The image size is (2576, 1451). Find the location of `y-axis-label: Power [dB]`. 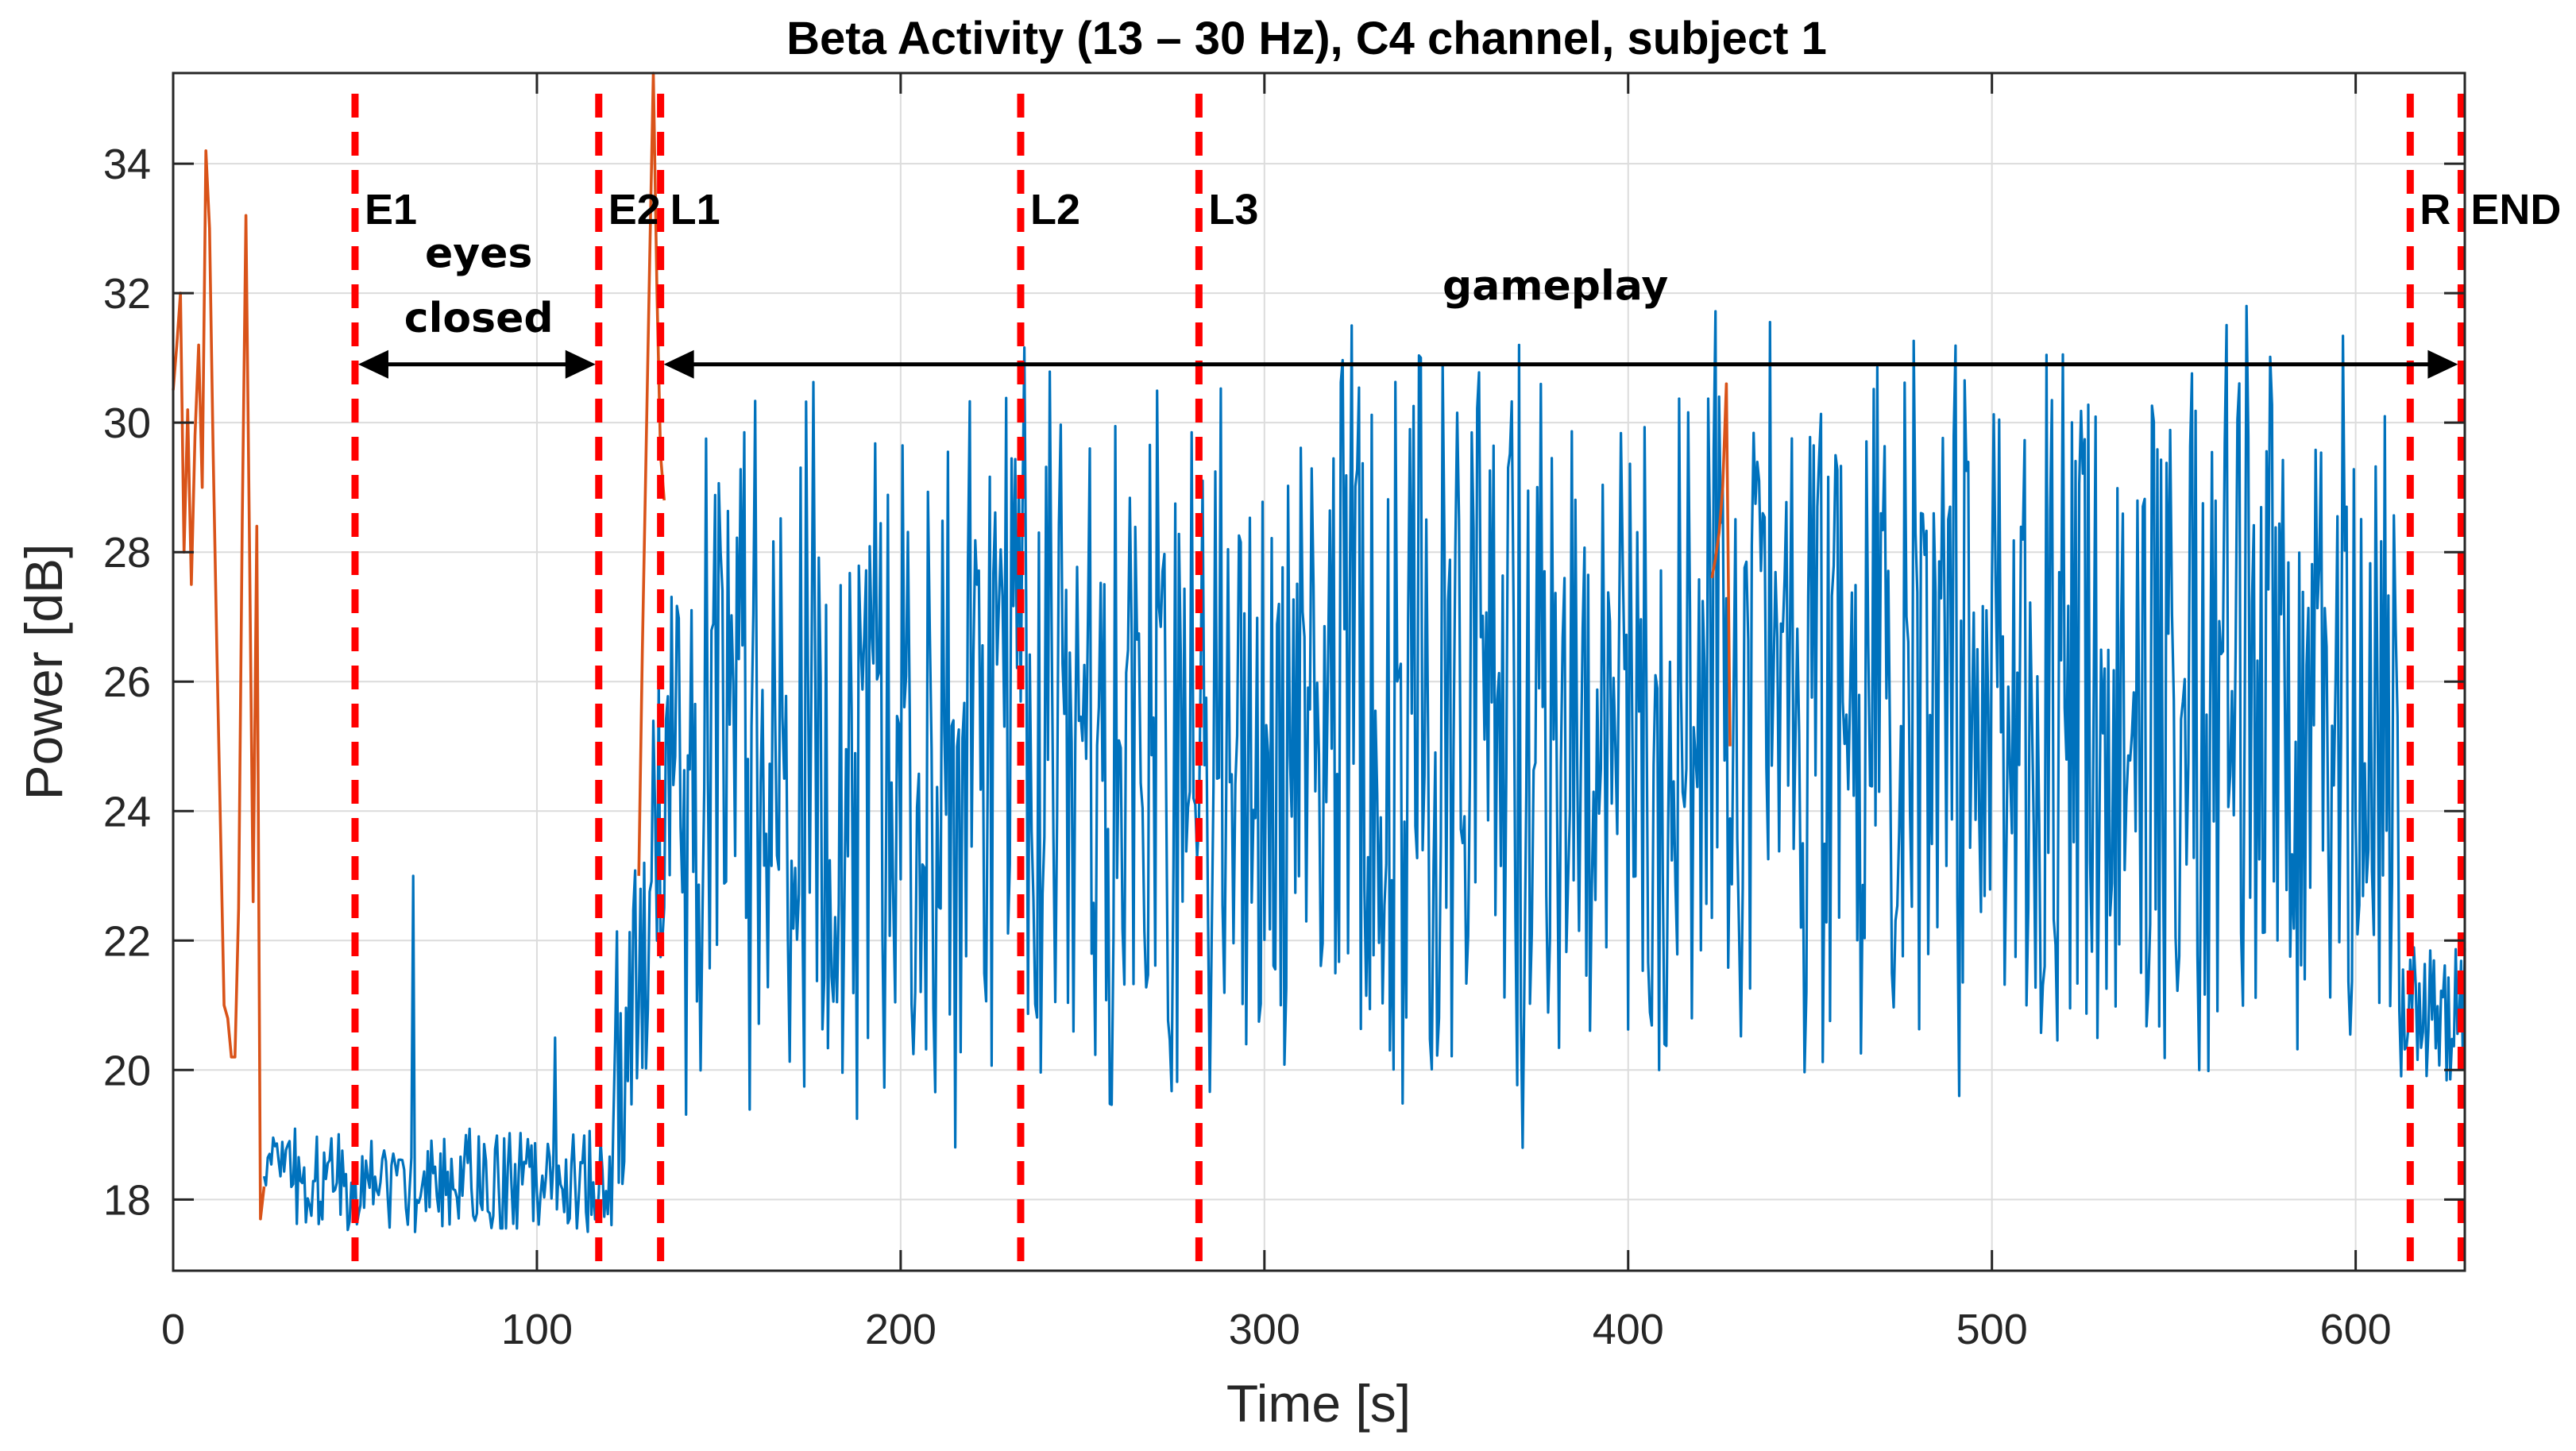

y-axis-label: Power [dB] is located at coordinates (43, 672).